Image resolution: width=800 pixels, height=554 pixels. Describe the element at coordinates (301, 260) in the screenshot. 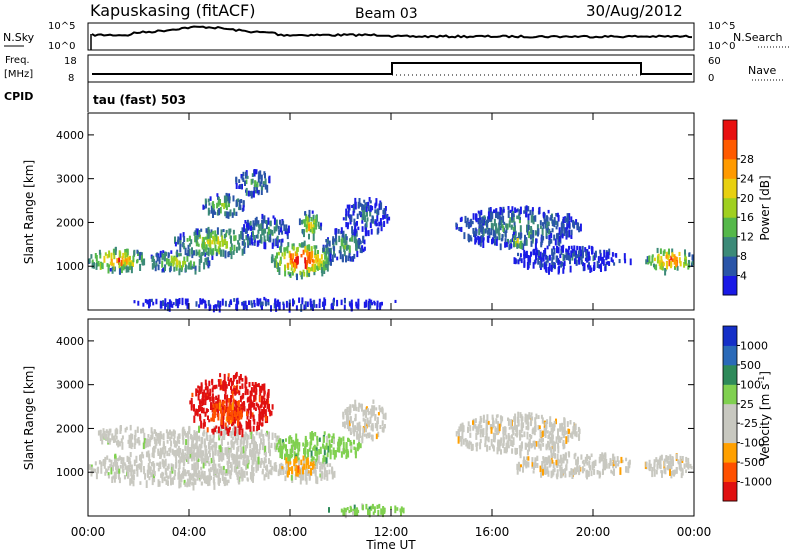

I see `power-echo-region` at that location.